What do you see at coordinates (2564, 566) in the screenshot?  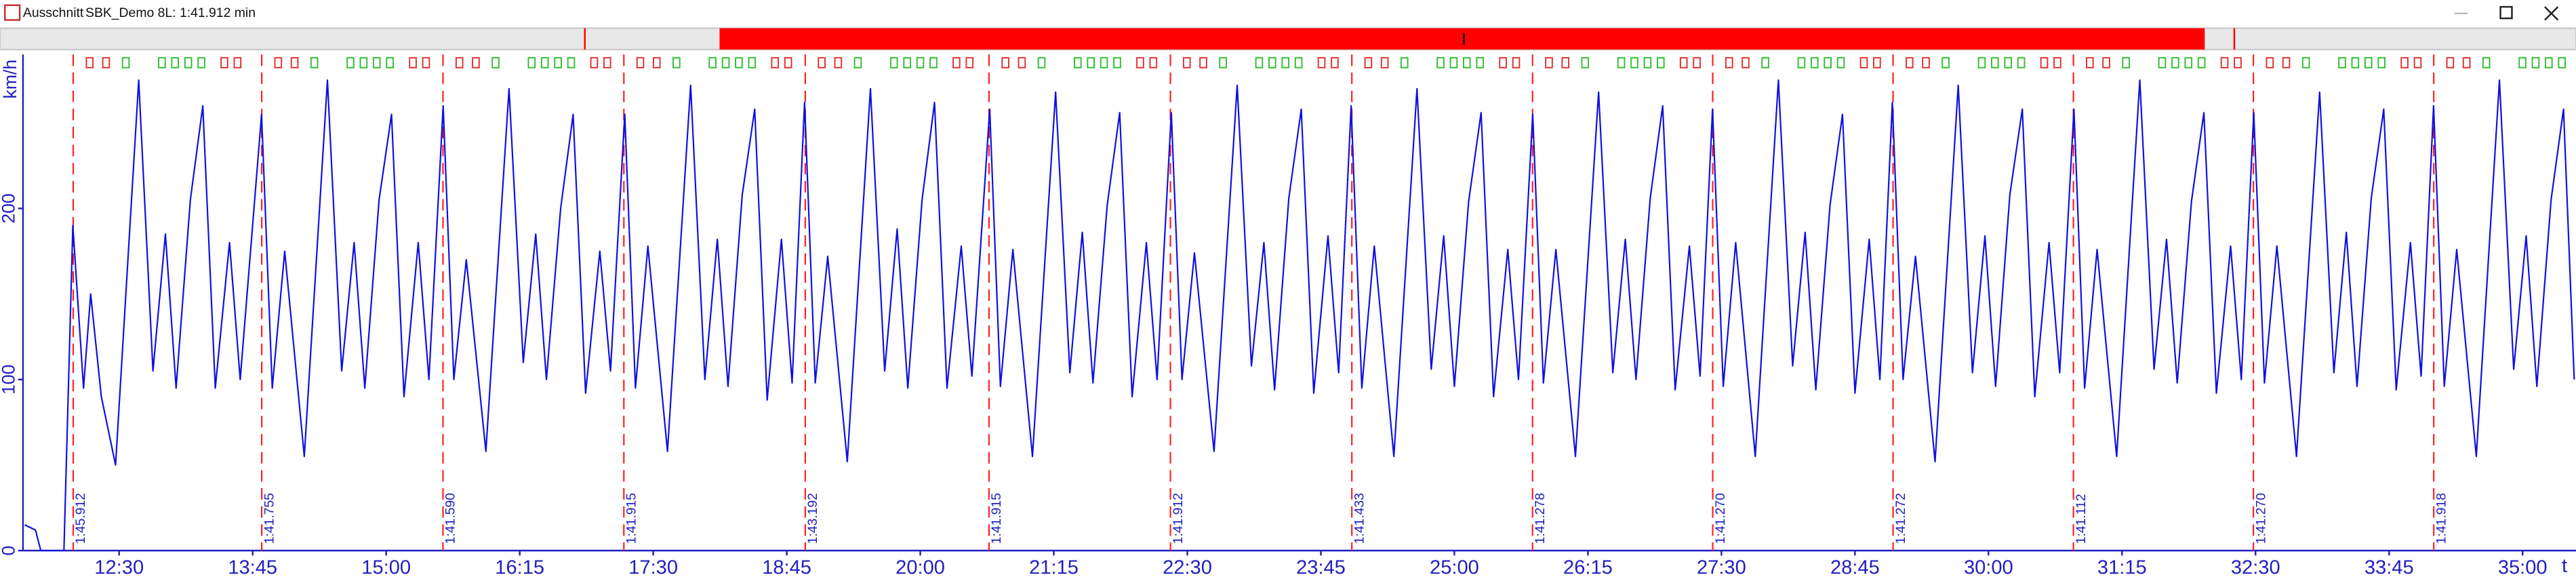 I see `x-axis-label: t` at bounding box center [2564, 566].